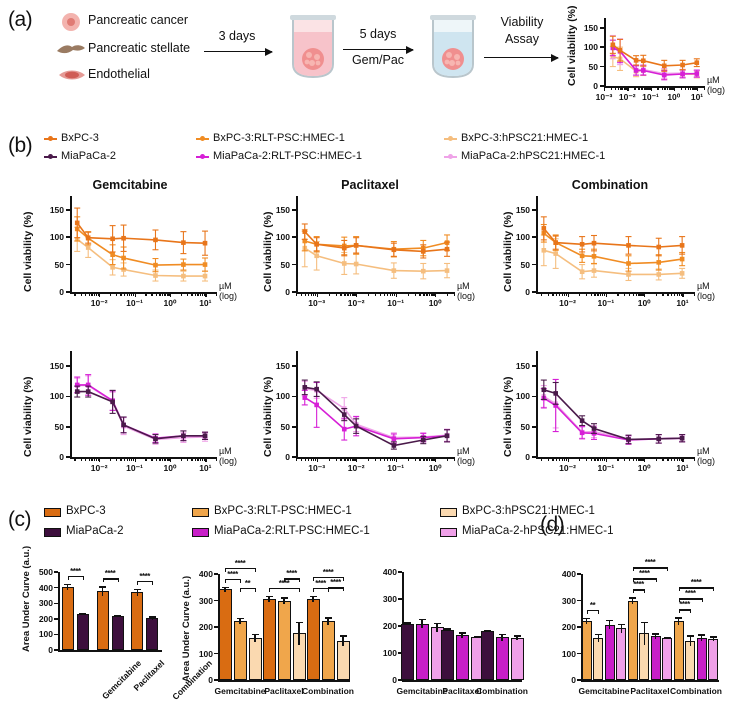 This screenshot has width=732, height=707. What do you see at coordinates (610, 185) in the screenshot?
I see `chart-title: Combination` at bounding box center [610, 185].